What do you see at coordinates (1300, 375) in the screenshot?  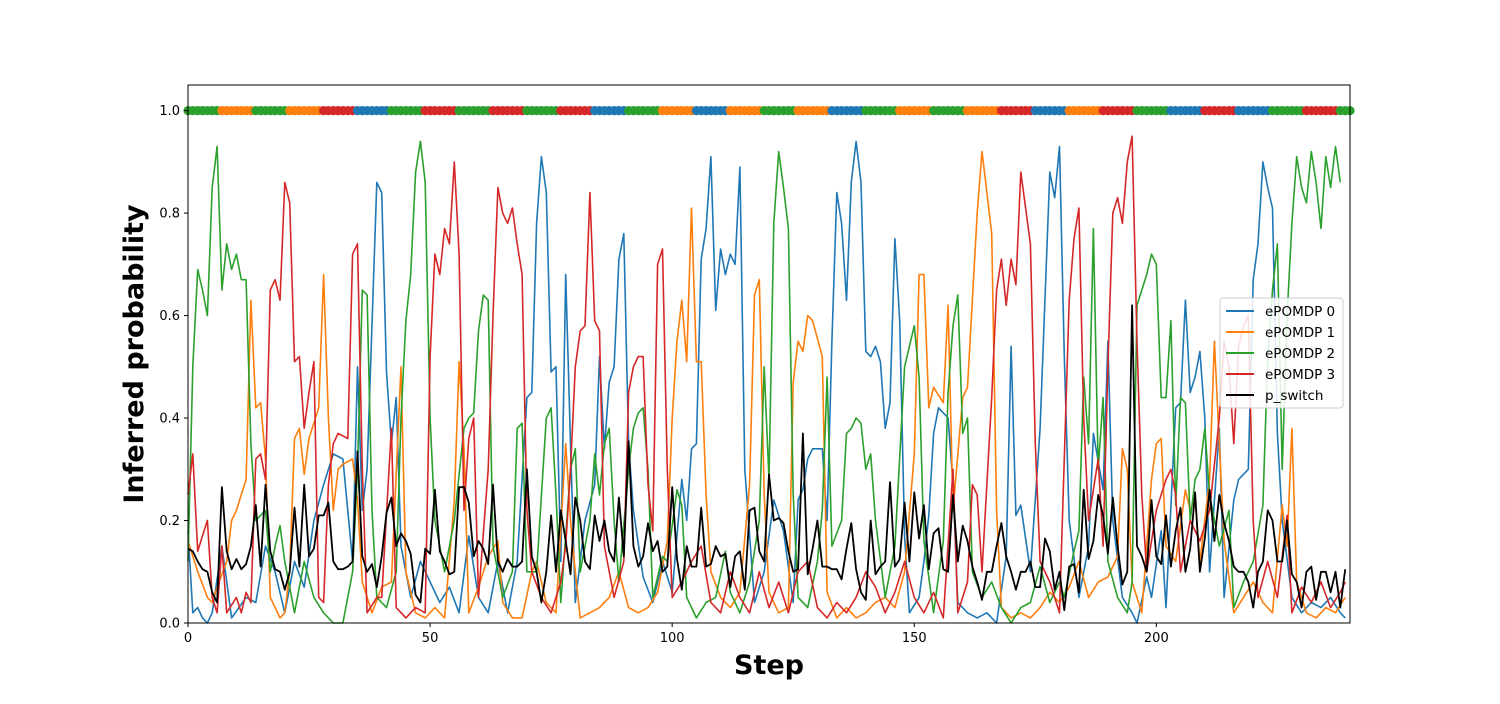 I see `legend-label: ePOMDP 3` at bounding box center [1300, 375].